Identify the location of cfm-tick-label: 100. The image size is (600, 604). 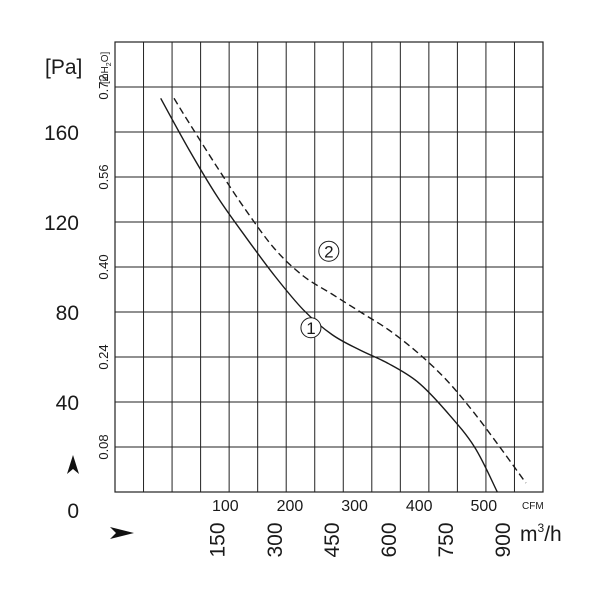
(225, 506).